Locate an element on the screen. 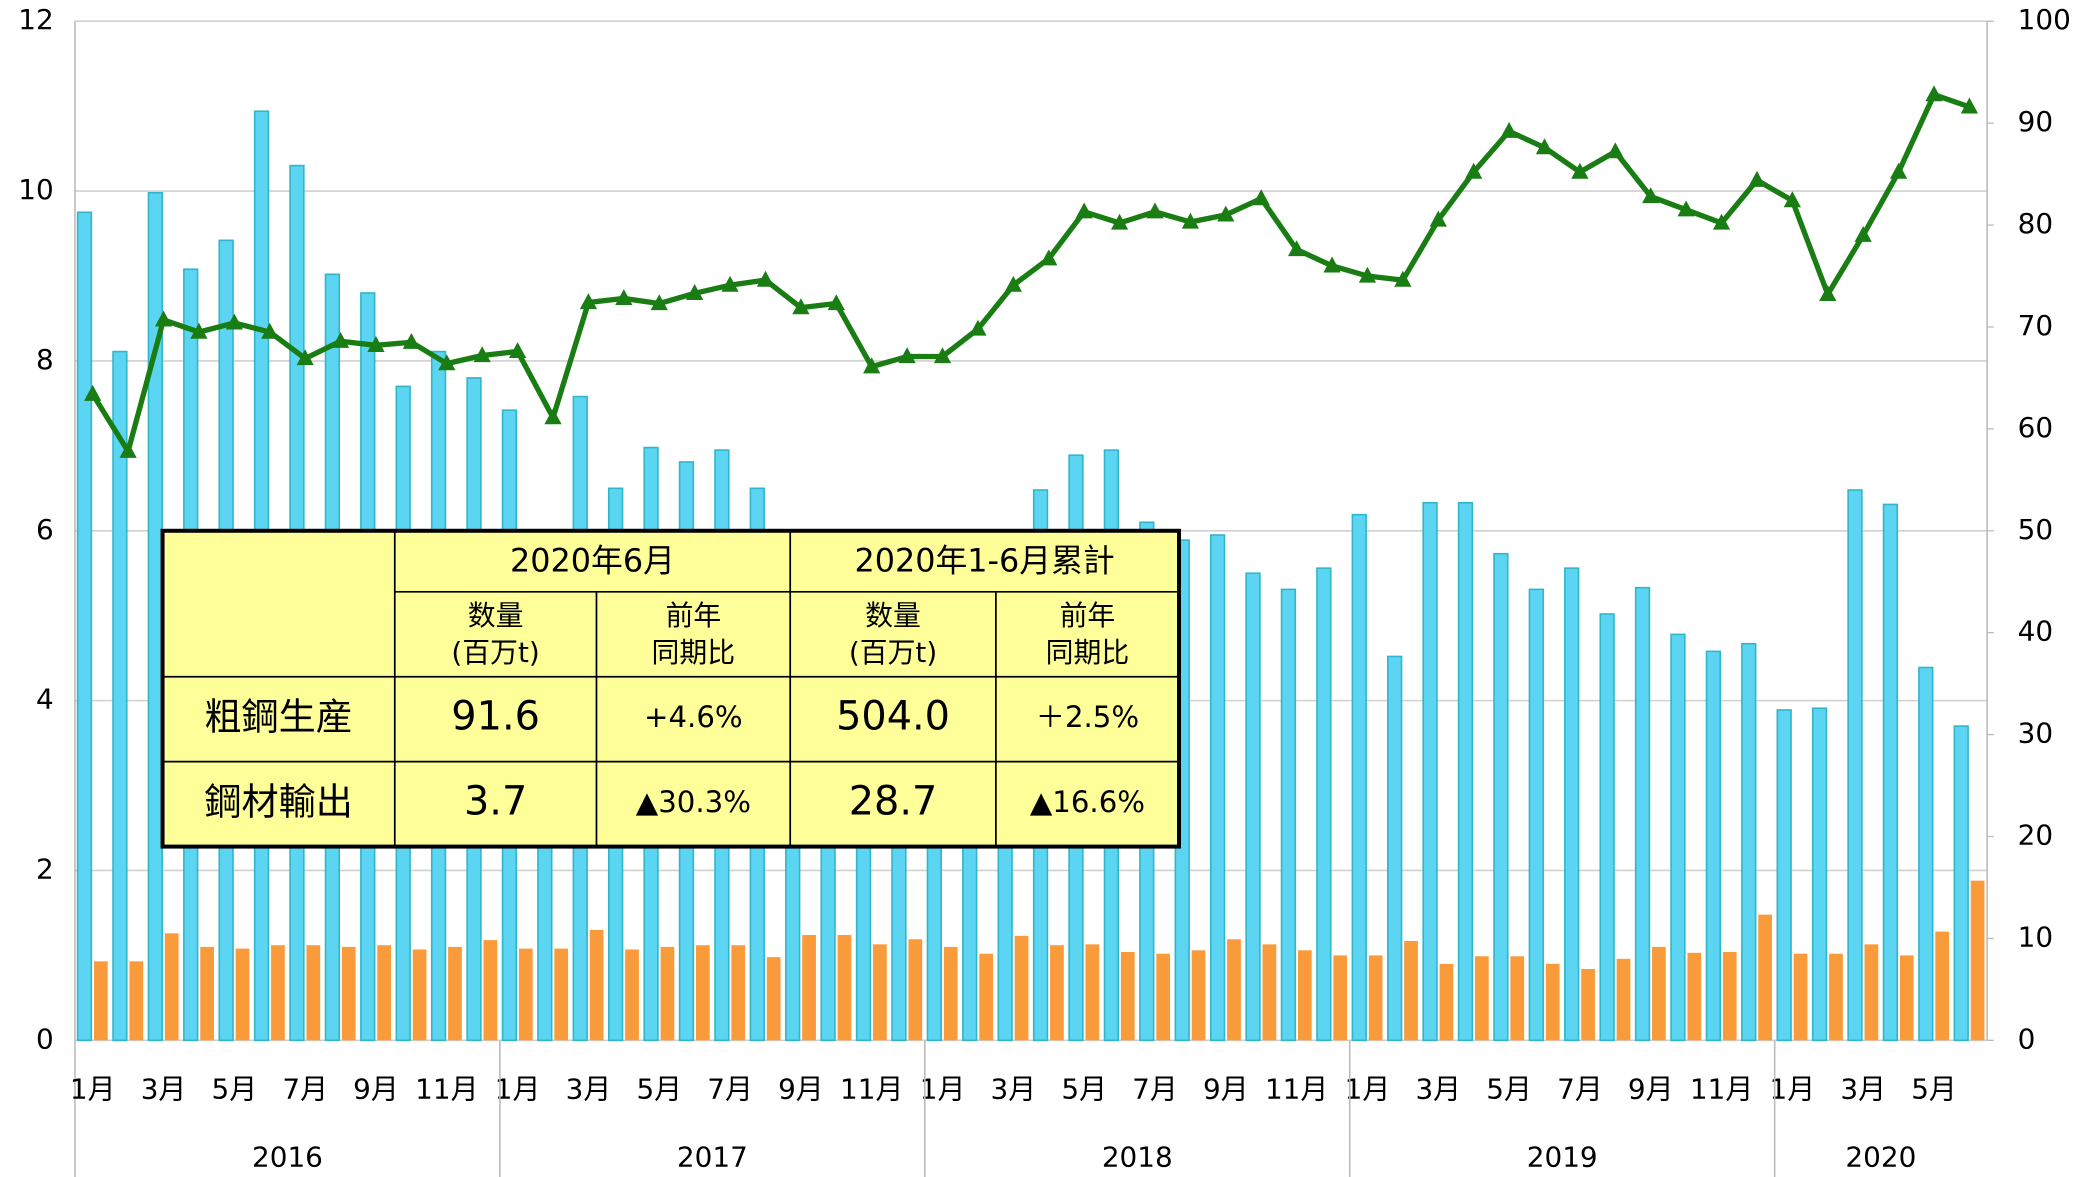  y2-tick-label: 30 is located at coordinates (2035, 733).